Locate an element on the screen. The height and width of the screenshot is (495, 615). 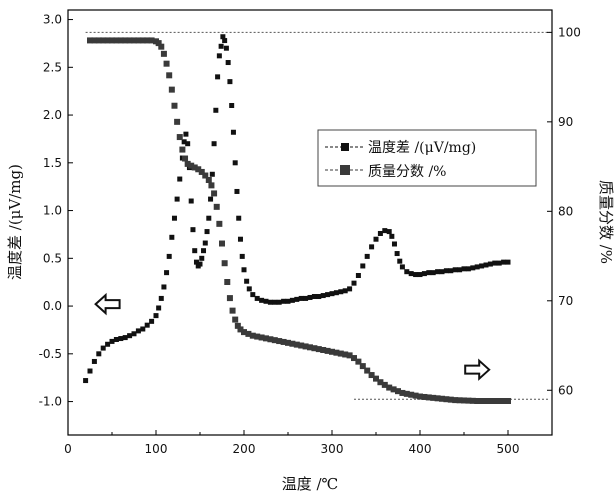
right-axis-ticks: 60 70 80 90 100 is located at coordinates (564, 211).